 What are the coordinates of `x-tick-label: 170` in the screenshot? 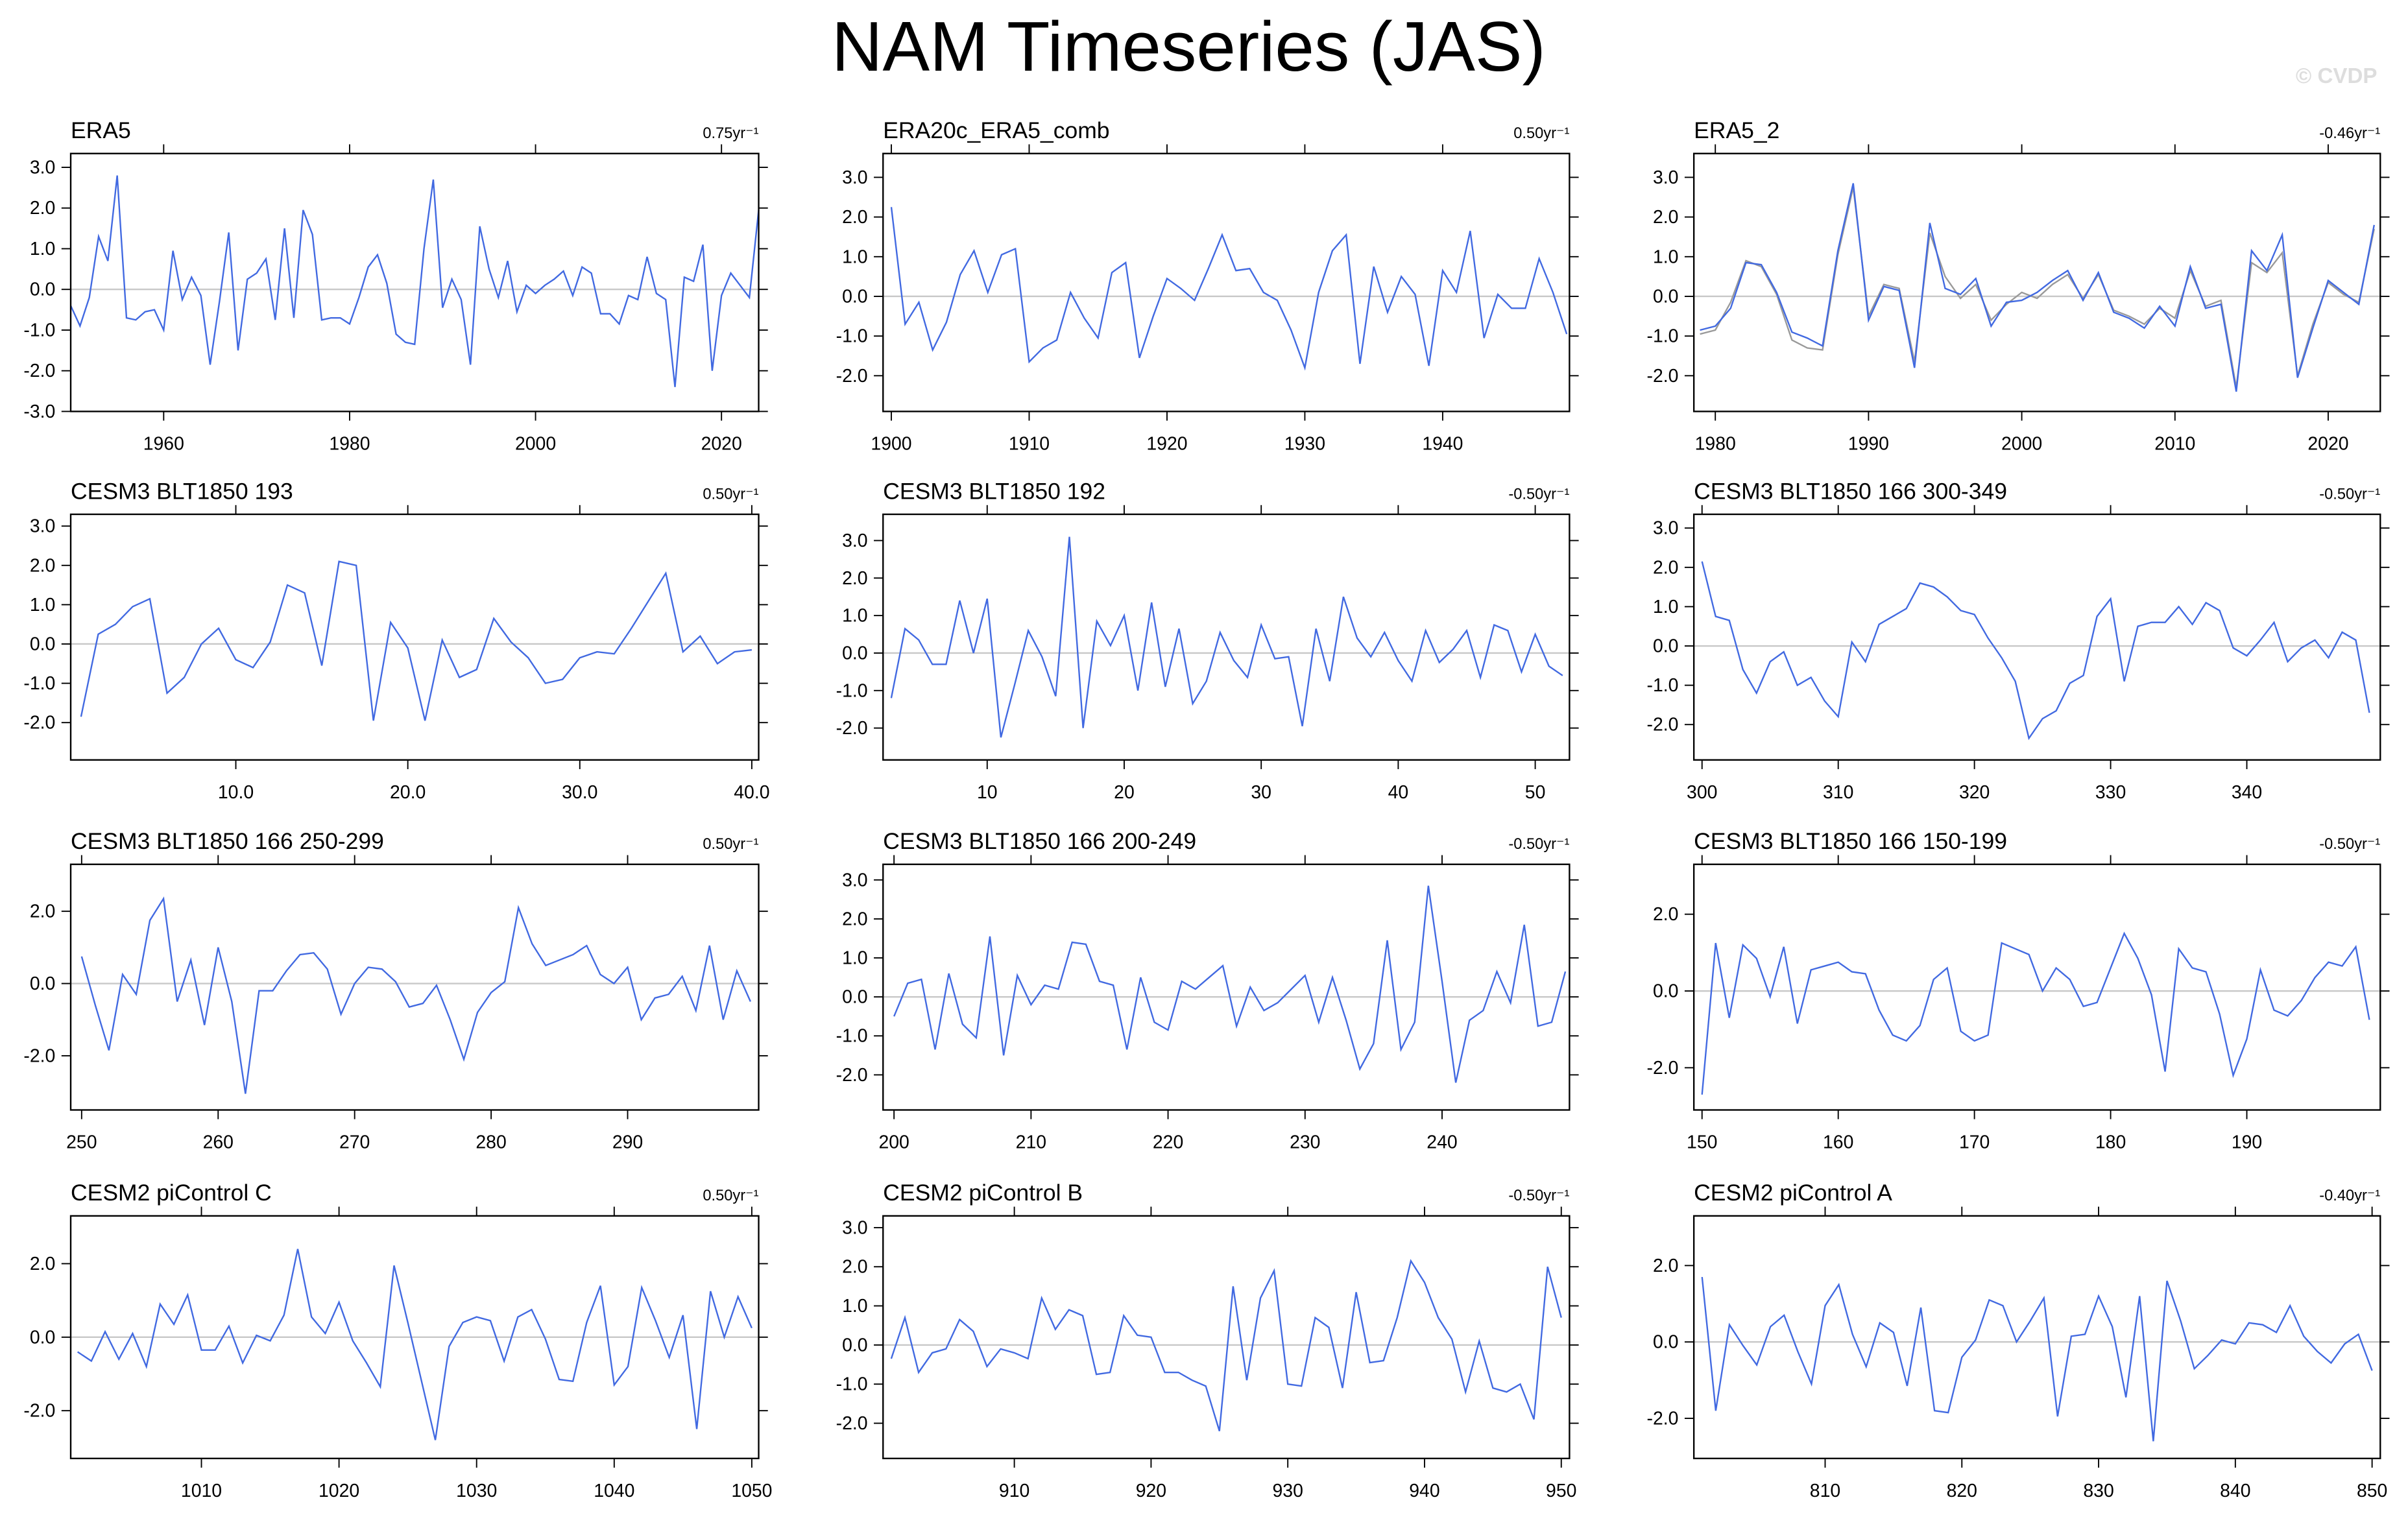 It's located at (1974, 1142).